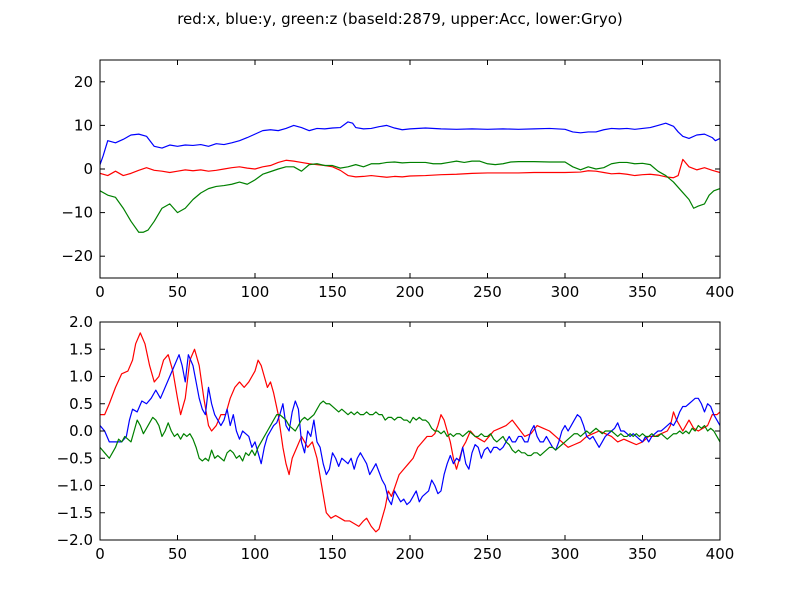 The height and width of the screenshot is (600, 800). I want to click on lower-x-tick-label: 350, so click(642, 554).